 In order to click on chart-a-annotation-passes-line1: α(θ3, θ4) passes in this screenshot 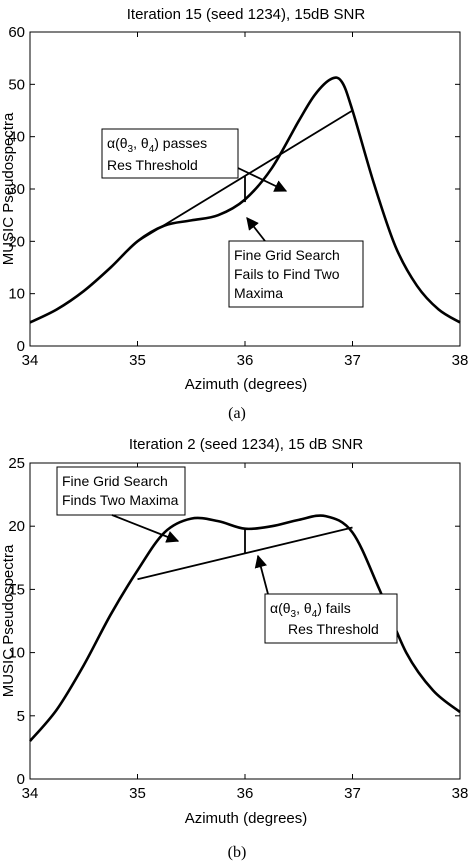, I will do `click(157, 145)`.